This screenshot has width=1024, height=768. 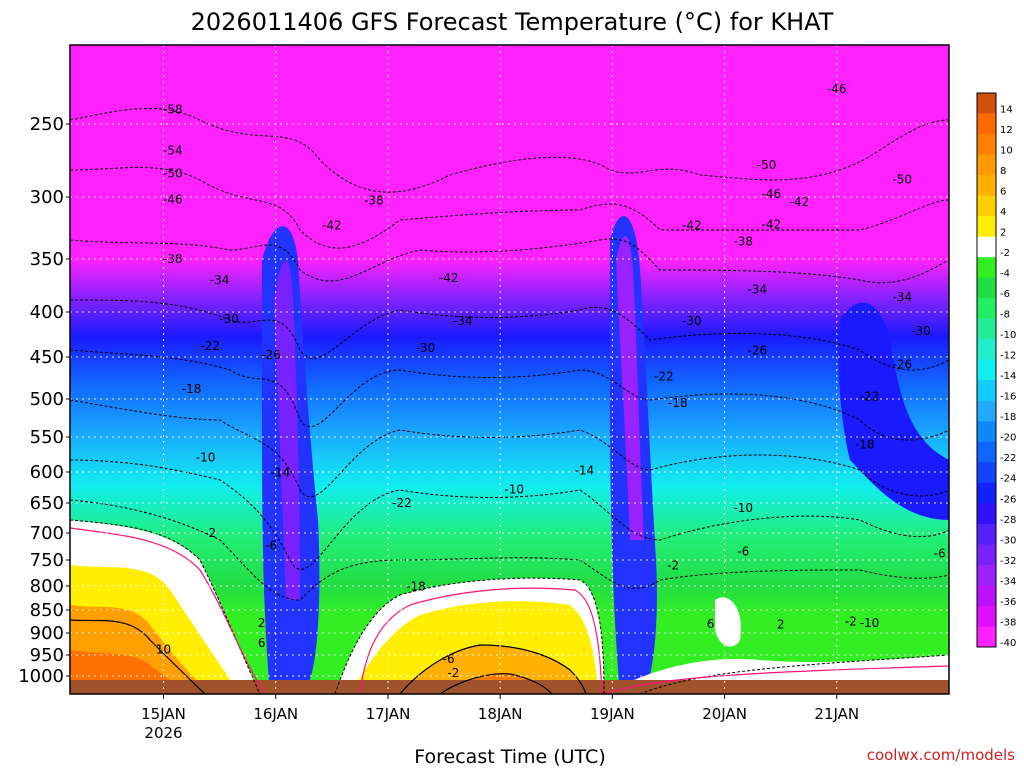 I want to click on cold-pool-21jan, so click(x=893, y=411).